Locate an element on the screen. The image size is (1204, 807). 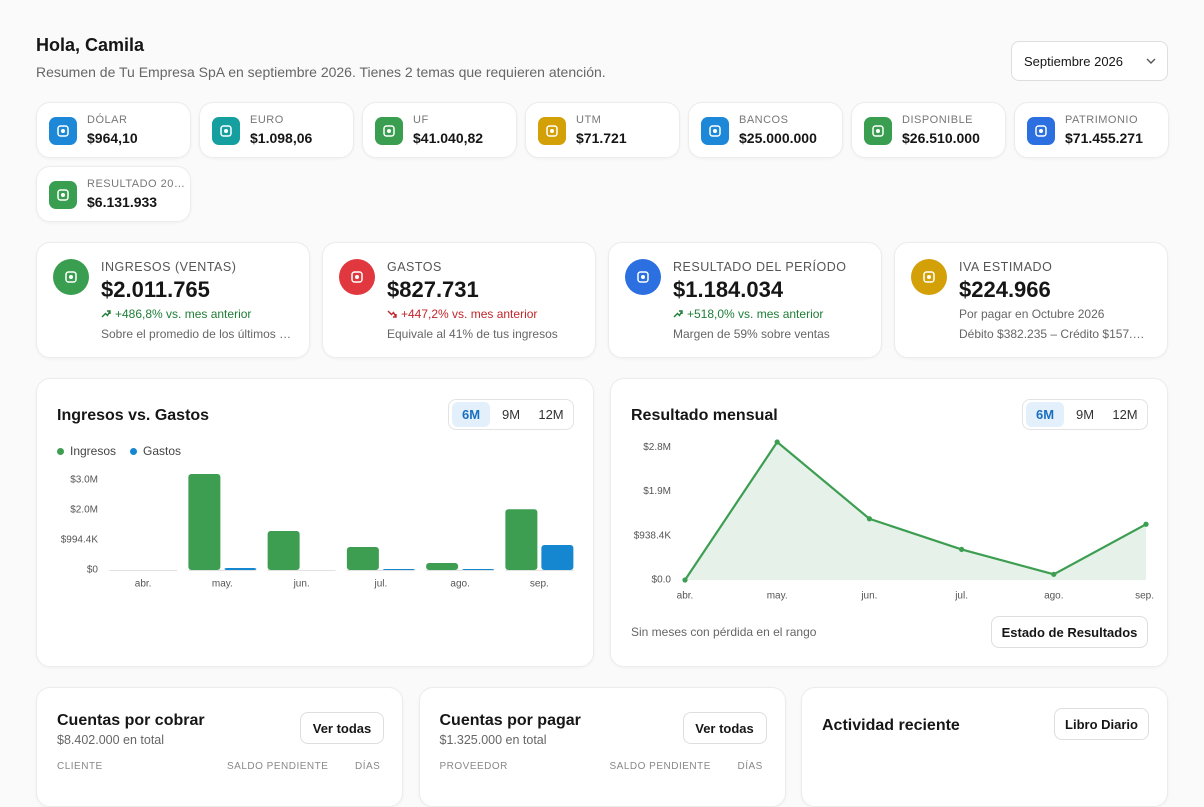
indicator-value: $26.510.000 is located at coordinates (941, 138).